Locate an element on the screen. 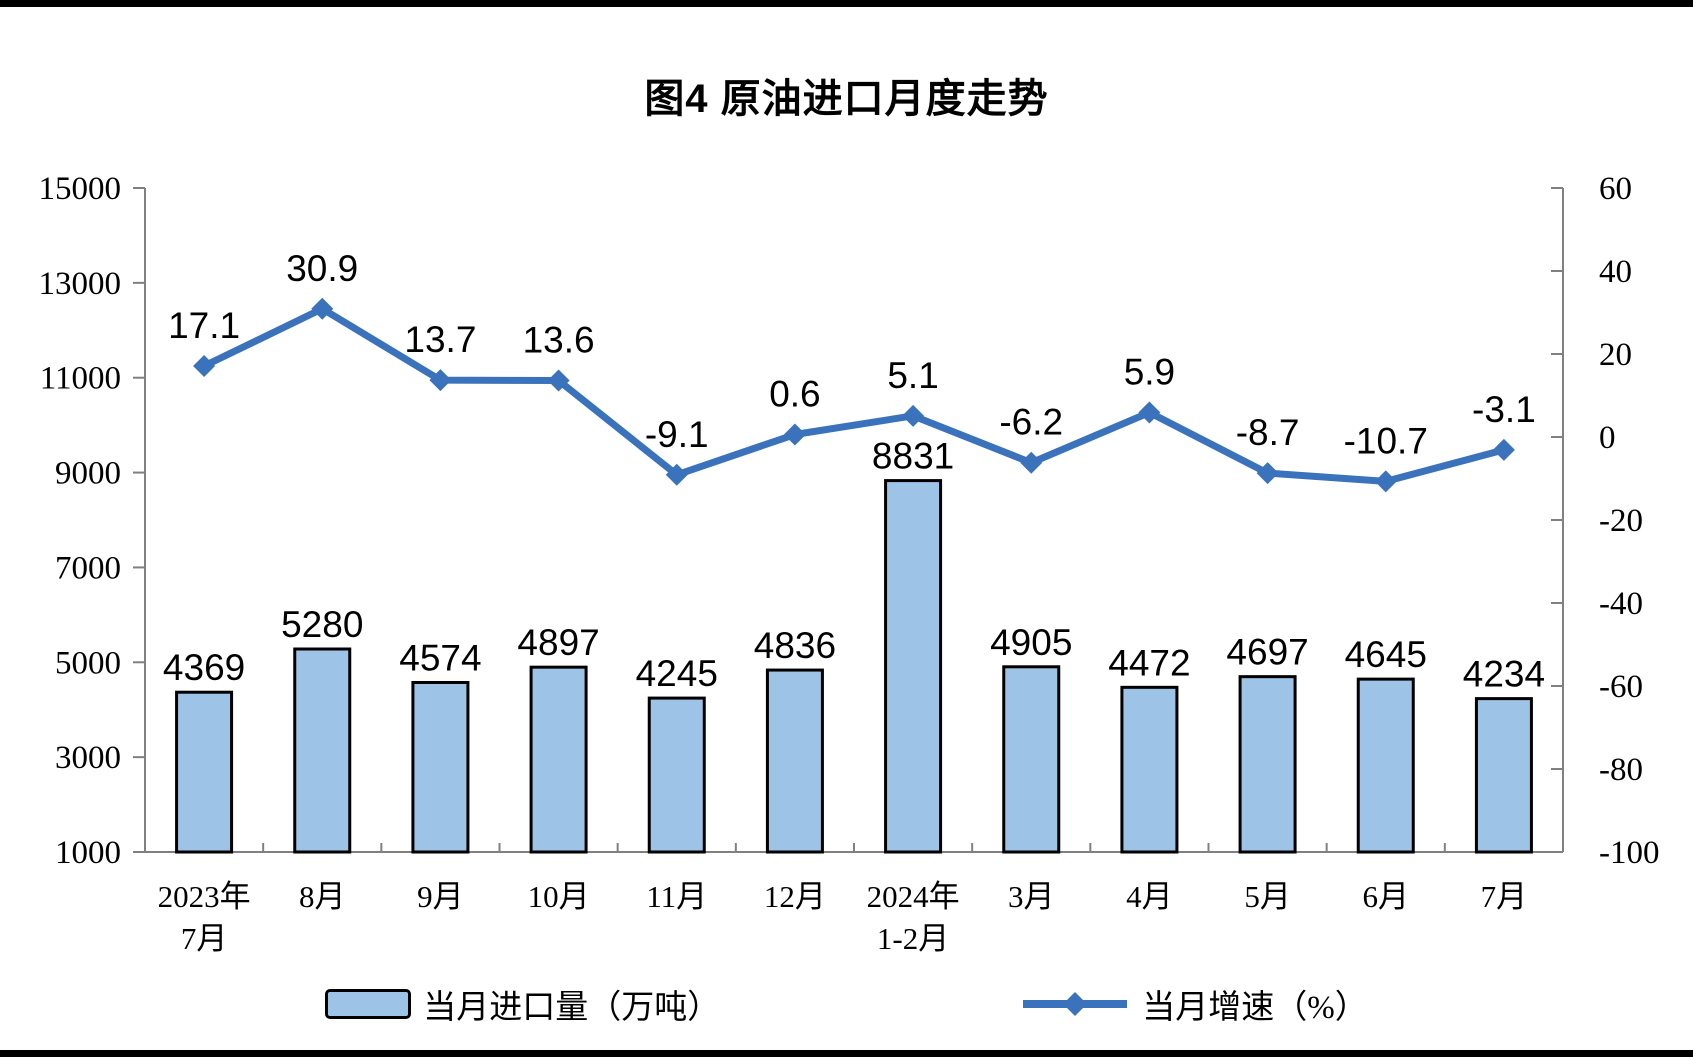  left-axis-tick-label: 9000 is located at coordinates (88, 474).